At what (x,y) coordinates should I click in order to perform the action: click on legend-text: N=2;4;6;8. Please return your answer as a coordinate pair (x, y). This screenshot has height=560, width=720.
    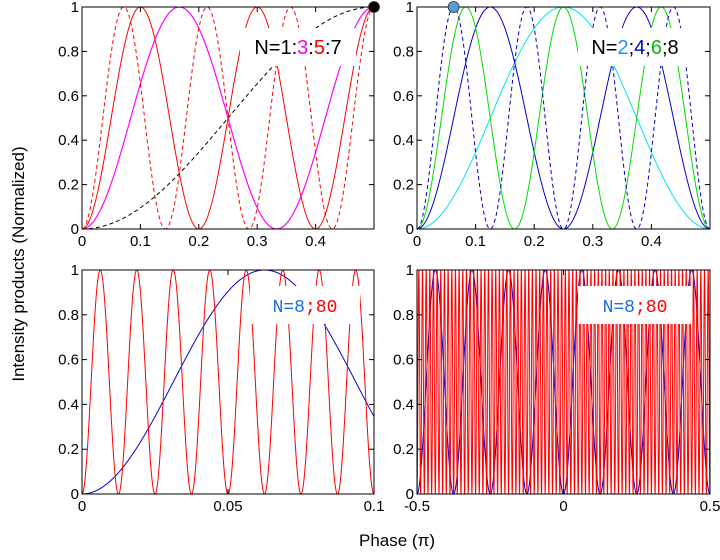
    Looking at the image, I should click on (634, 48).